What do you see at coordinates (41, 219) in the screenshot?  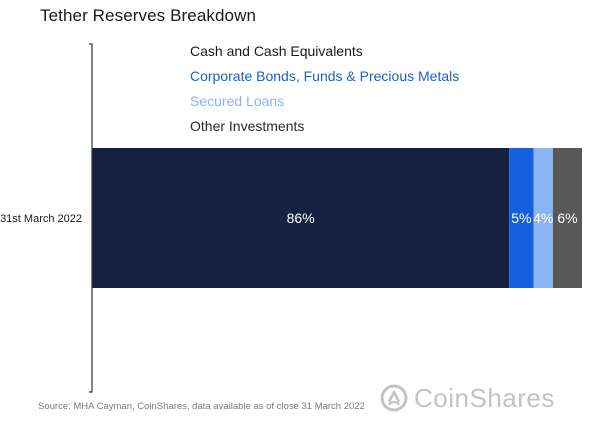 I see `category-label-0: 31st March 2022` at bounding box center [41, 219].